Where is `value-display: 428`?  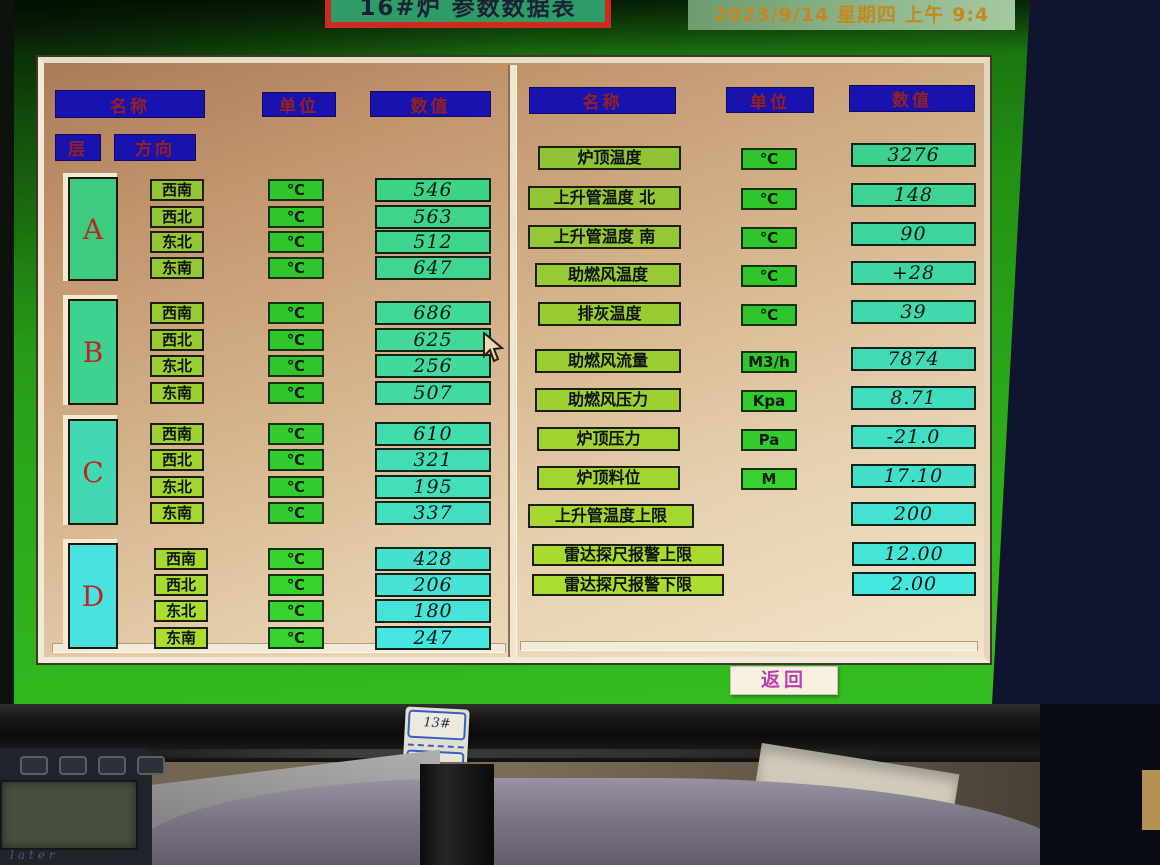
value-display: 428 is located at coordinates (433, 559).